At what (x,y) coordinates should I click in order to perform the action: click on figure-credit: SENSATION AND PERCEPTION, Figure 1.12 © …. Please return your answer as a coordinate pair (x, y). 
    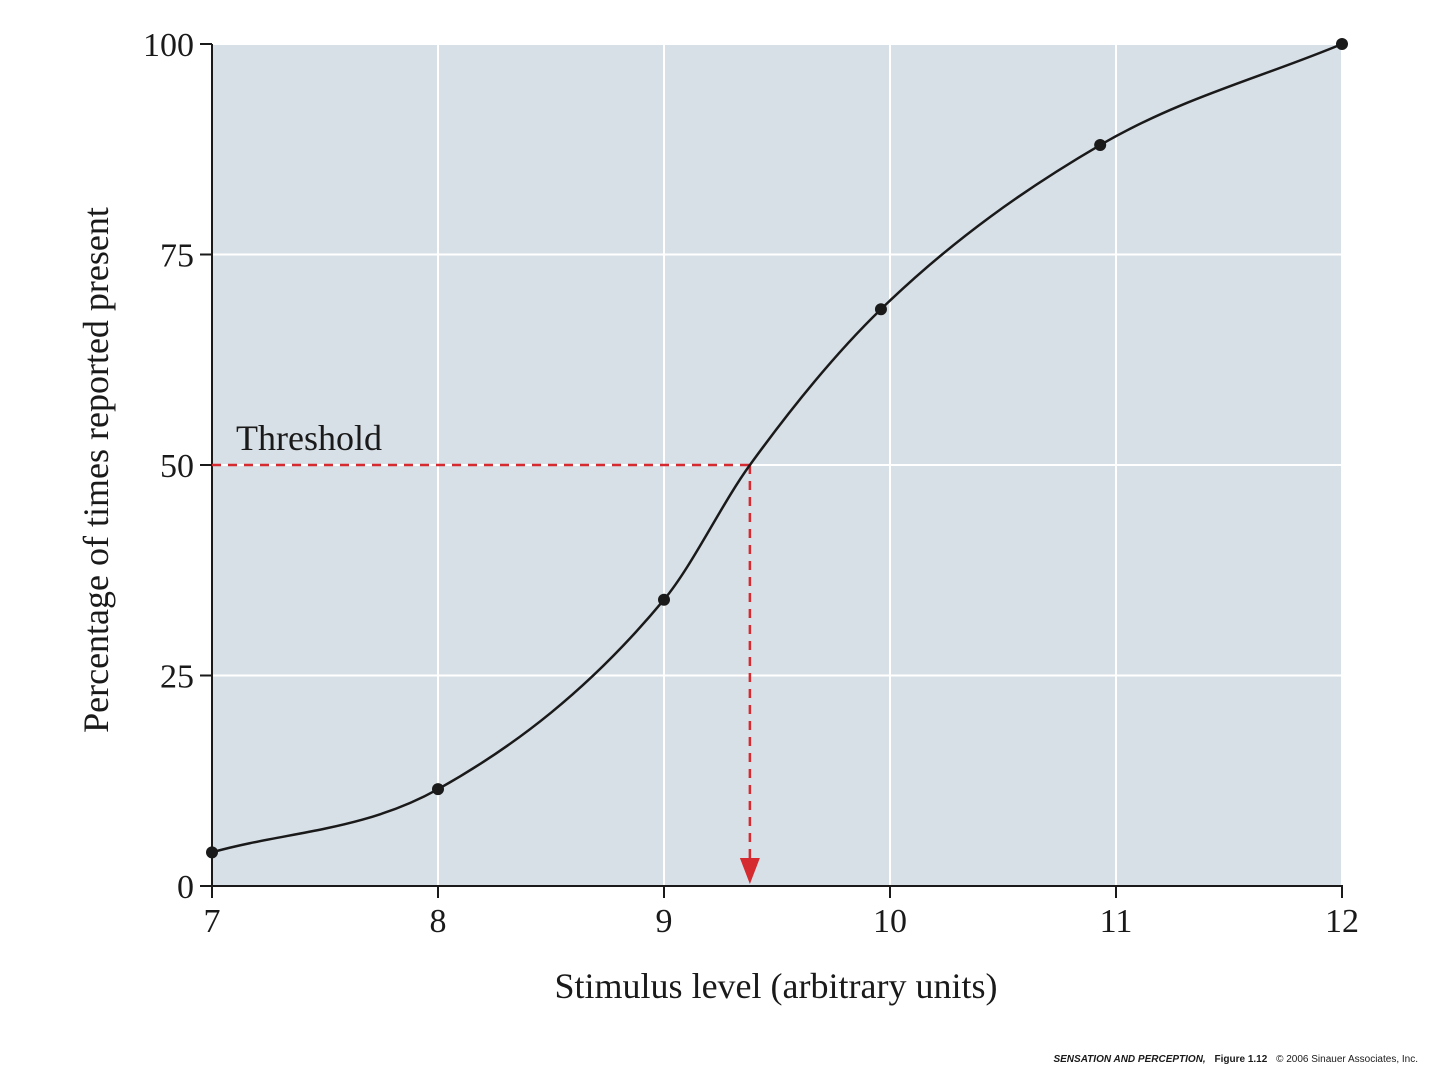
    Looking at the image, I should click on (1235, 1059).